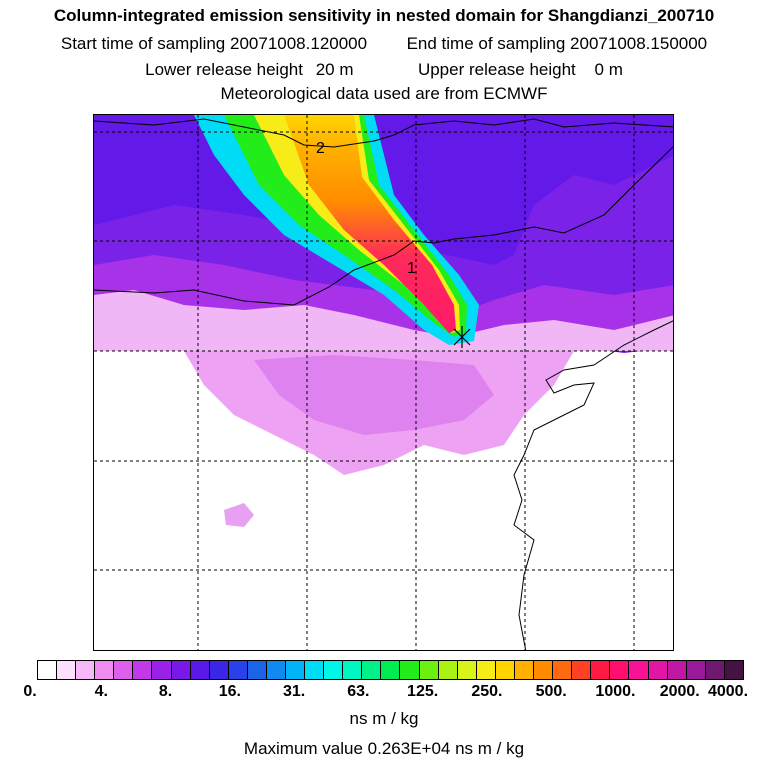 Image resolution: width=768 pixels, height=768 pixels. Describe the element at coordinates (165, 691) in the screenshot. I see `color-scale-tick-label: 8.` at that location.